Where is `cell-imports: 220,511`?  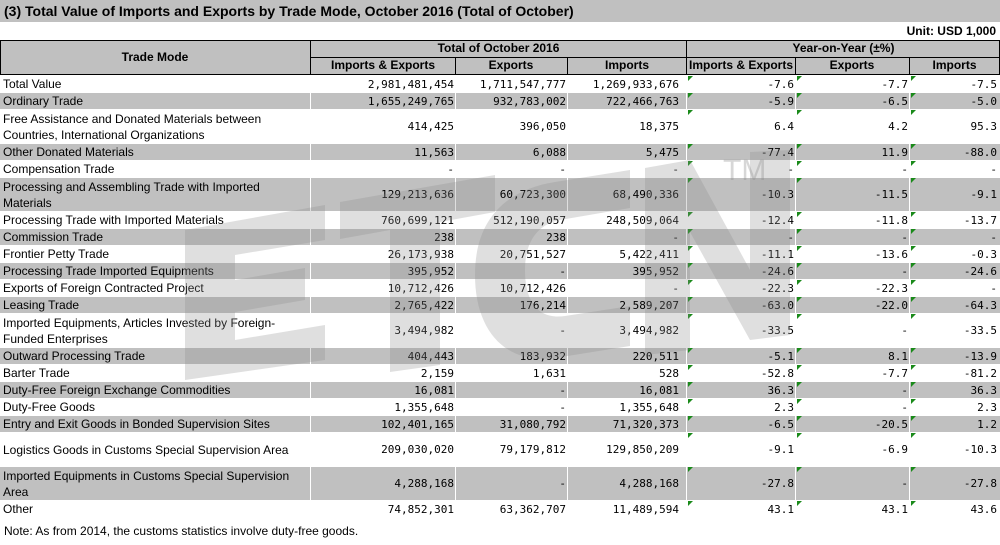
cell-imports: 220,511 is located at coordinates (655, 356).